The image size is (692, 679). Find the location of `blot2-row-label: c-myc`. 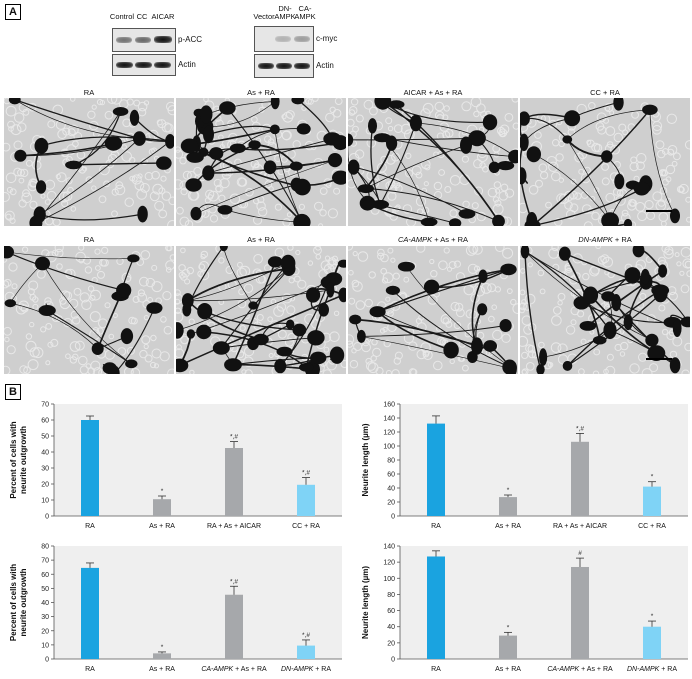

blot2-row-label: c-myc is located at coordinates (327, 38).